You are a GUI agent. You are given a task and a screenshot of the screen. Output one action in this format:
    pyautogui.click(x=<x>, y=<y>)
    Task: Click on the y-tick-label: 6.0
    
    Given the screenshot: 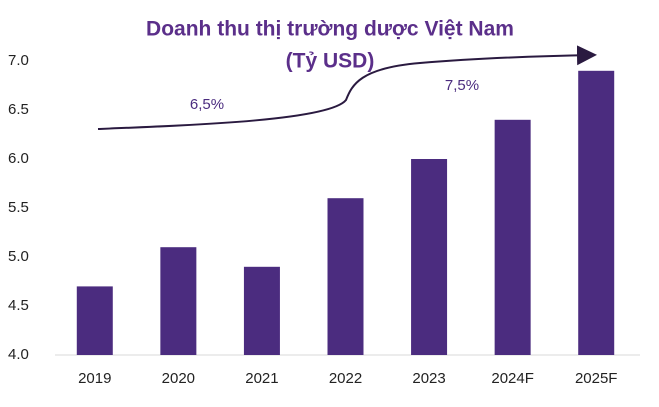 What is the action you would take?
    pyautogui.click(x=18, y=158)
    